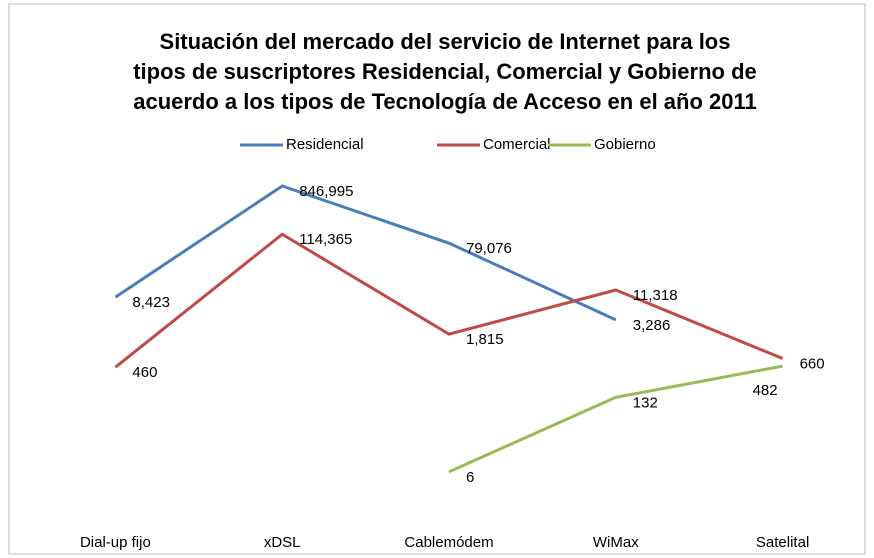 The image size is (874, 558). I want to click on data-label: 3,286, so click(652, 325).